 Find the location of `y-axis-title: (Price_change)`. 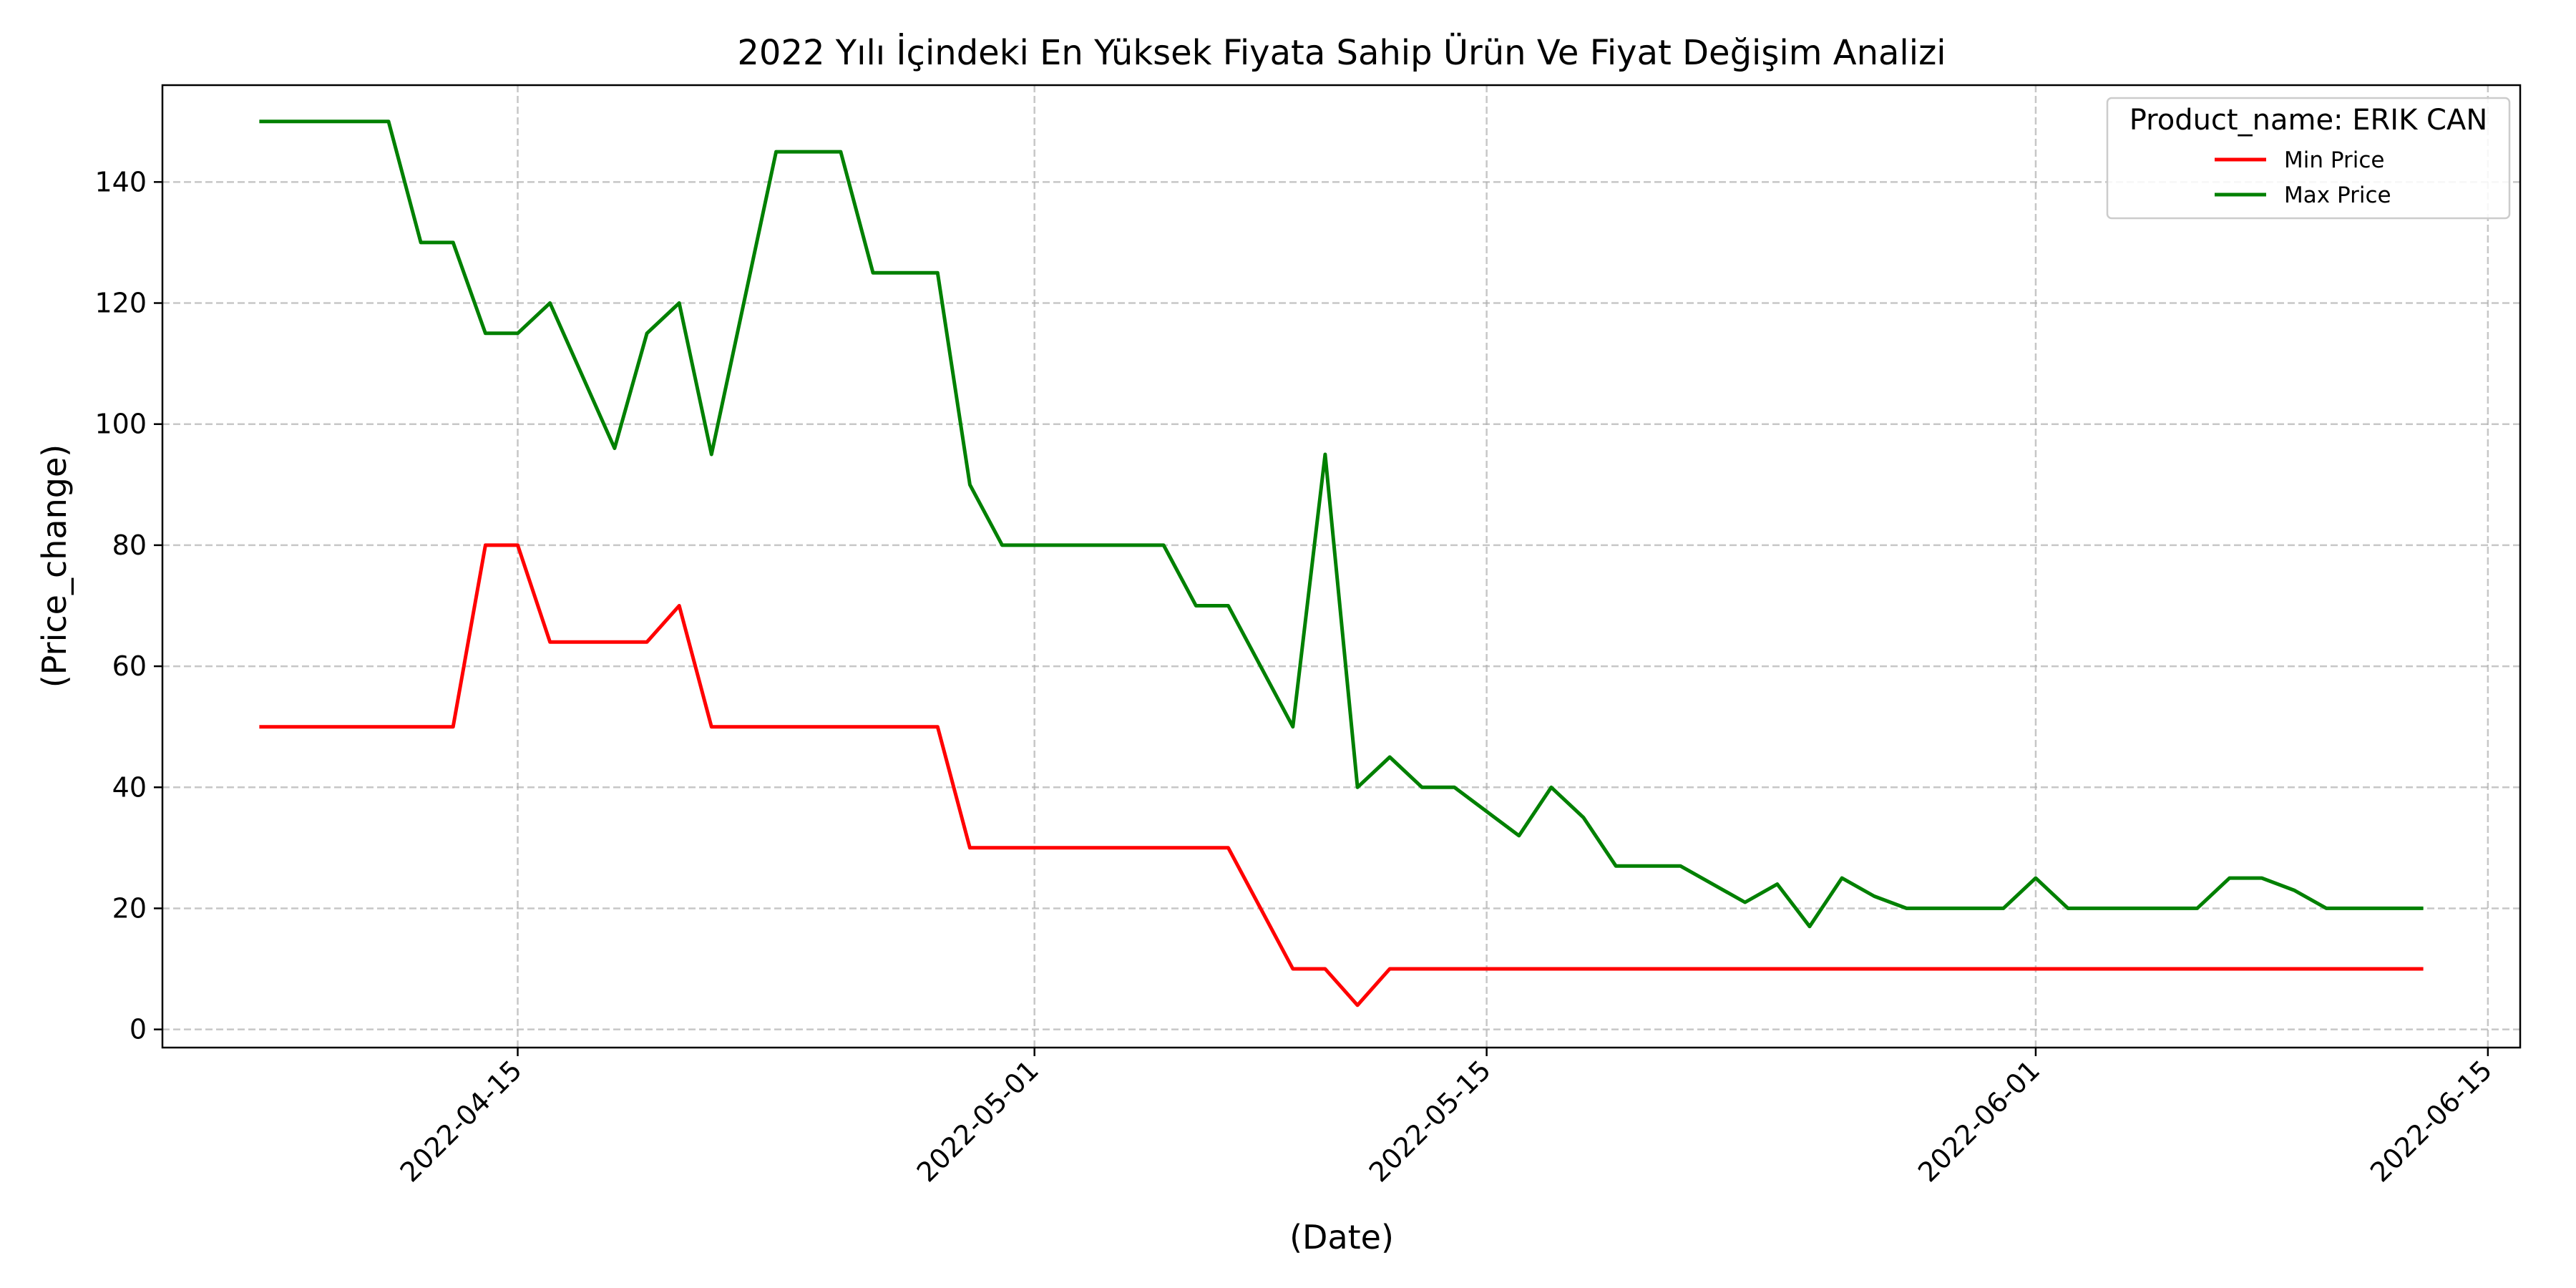

y-axis-title: (Price_change) is located at coordinates (54, 566).